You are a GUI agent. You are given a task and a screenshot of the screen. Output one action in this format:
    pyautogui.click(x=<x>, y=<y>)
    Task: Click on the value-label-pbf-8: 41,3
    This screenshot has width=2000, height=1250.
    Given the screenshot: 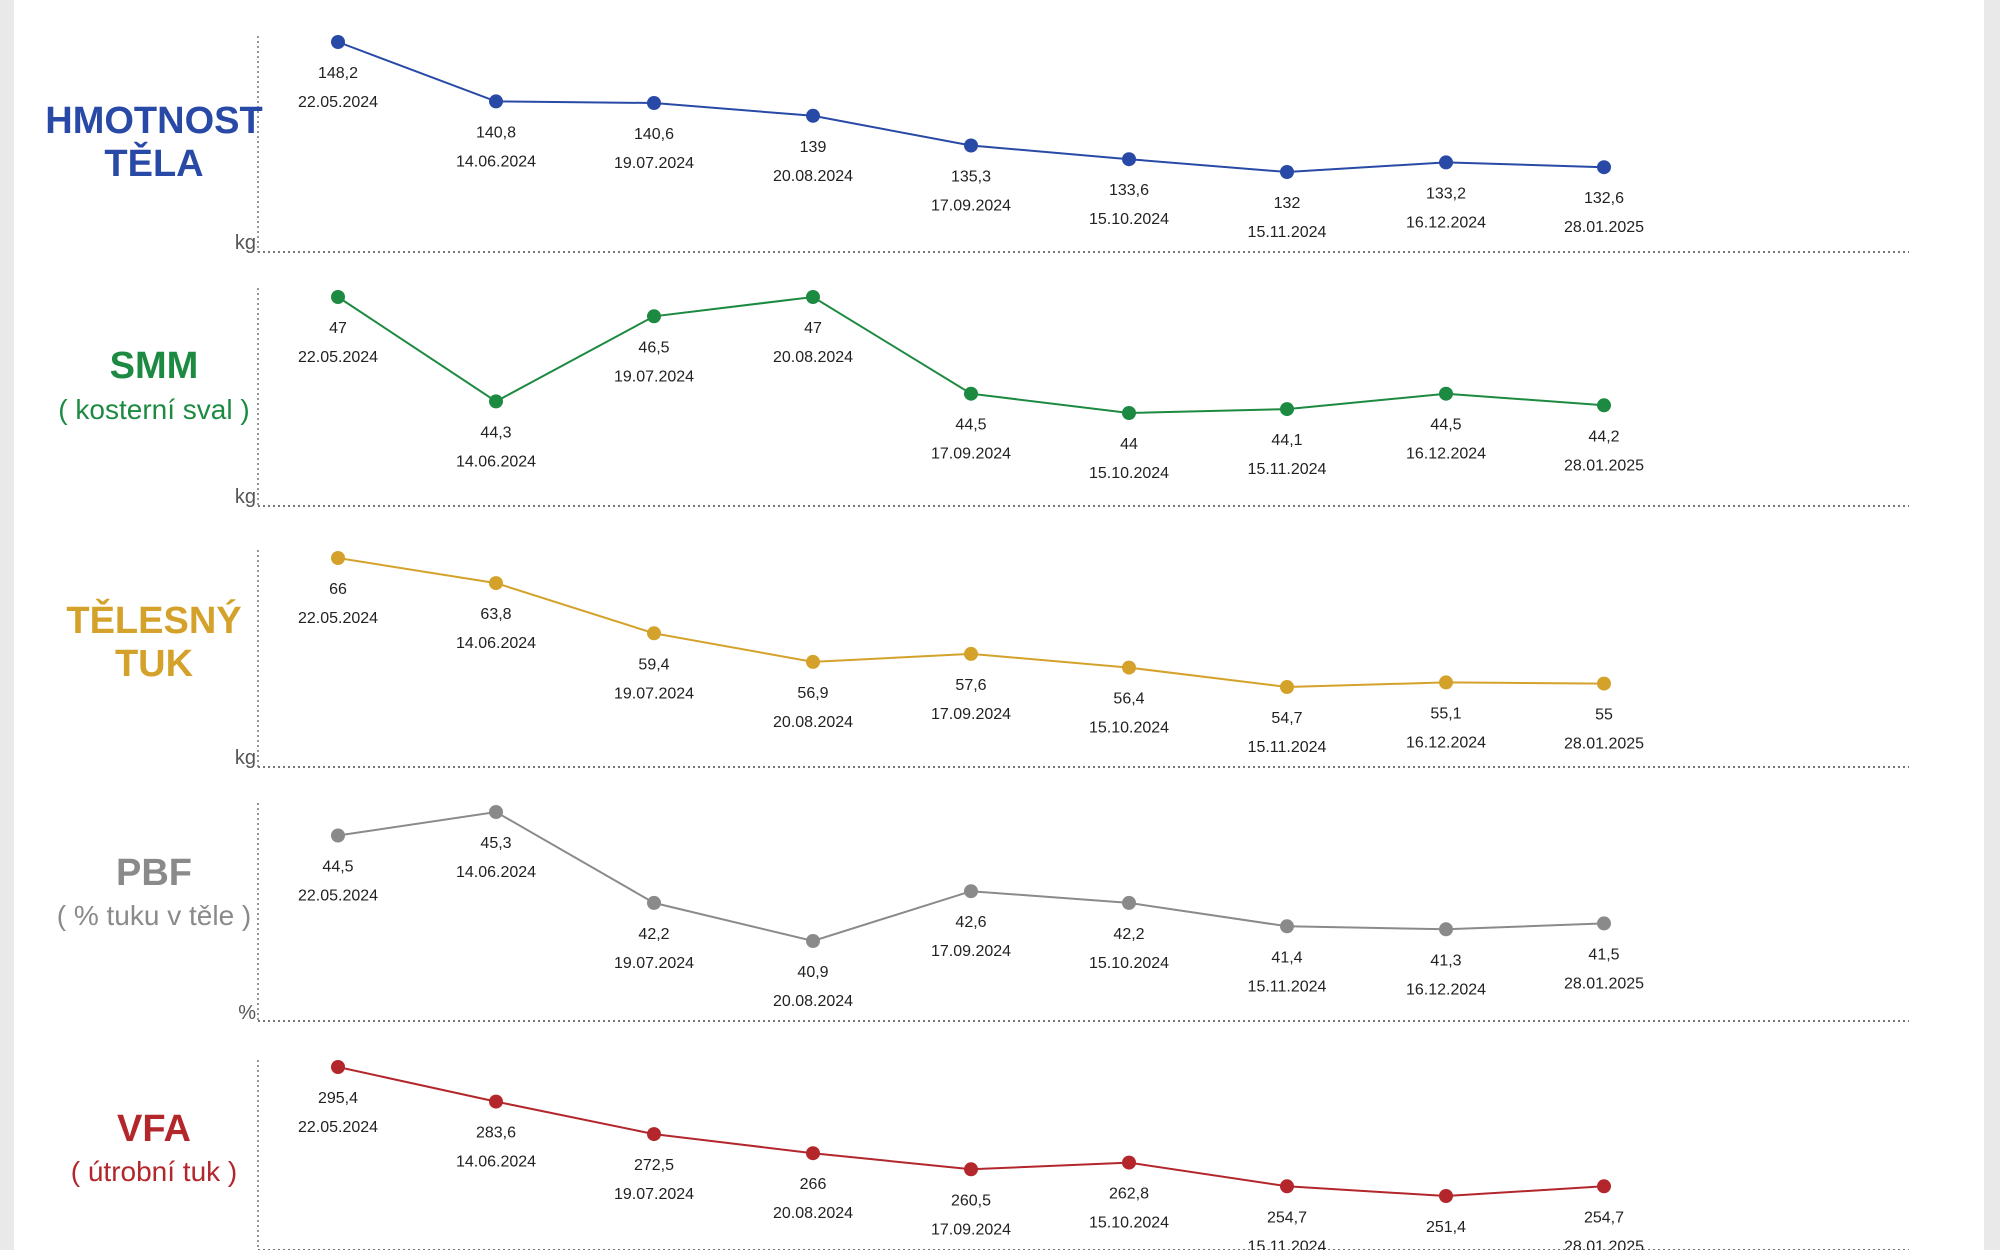 What is the action you would take?
    pyautogui.click(x=1445, y=960)
    